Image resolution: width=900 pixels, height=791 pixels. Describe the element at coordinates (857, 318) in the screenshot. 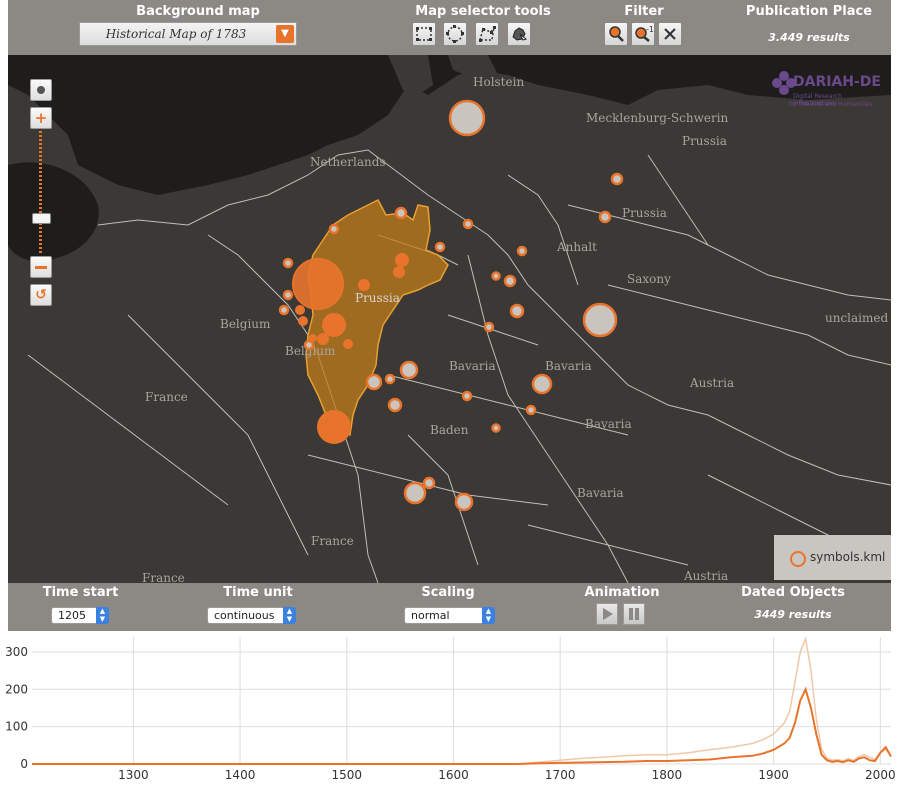

I see `map-label: unclaimed` at that location.